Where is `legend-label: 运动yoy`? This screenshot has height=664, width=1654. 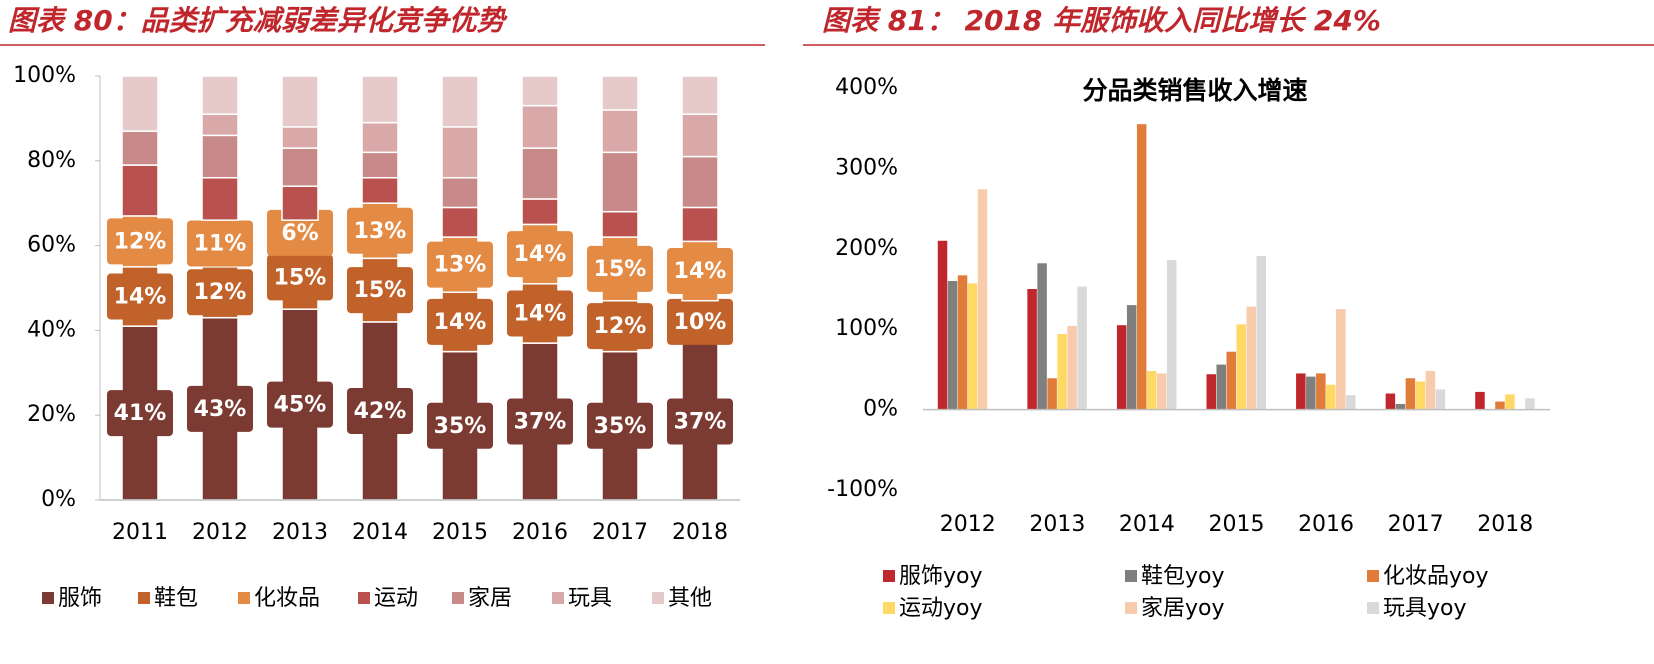
legend-label: 运动yoy is located at coordinates (941, 608).